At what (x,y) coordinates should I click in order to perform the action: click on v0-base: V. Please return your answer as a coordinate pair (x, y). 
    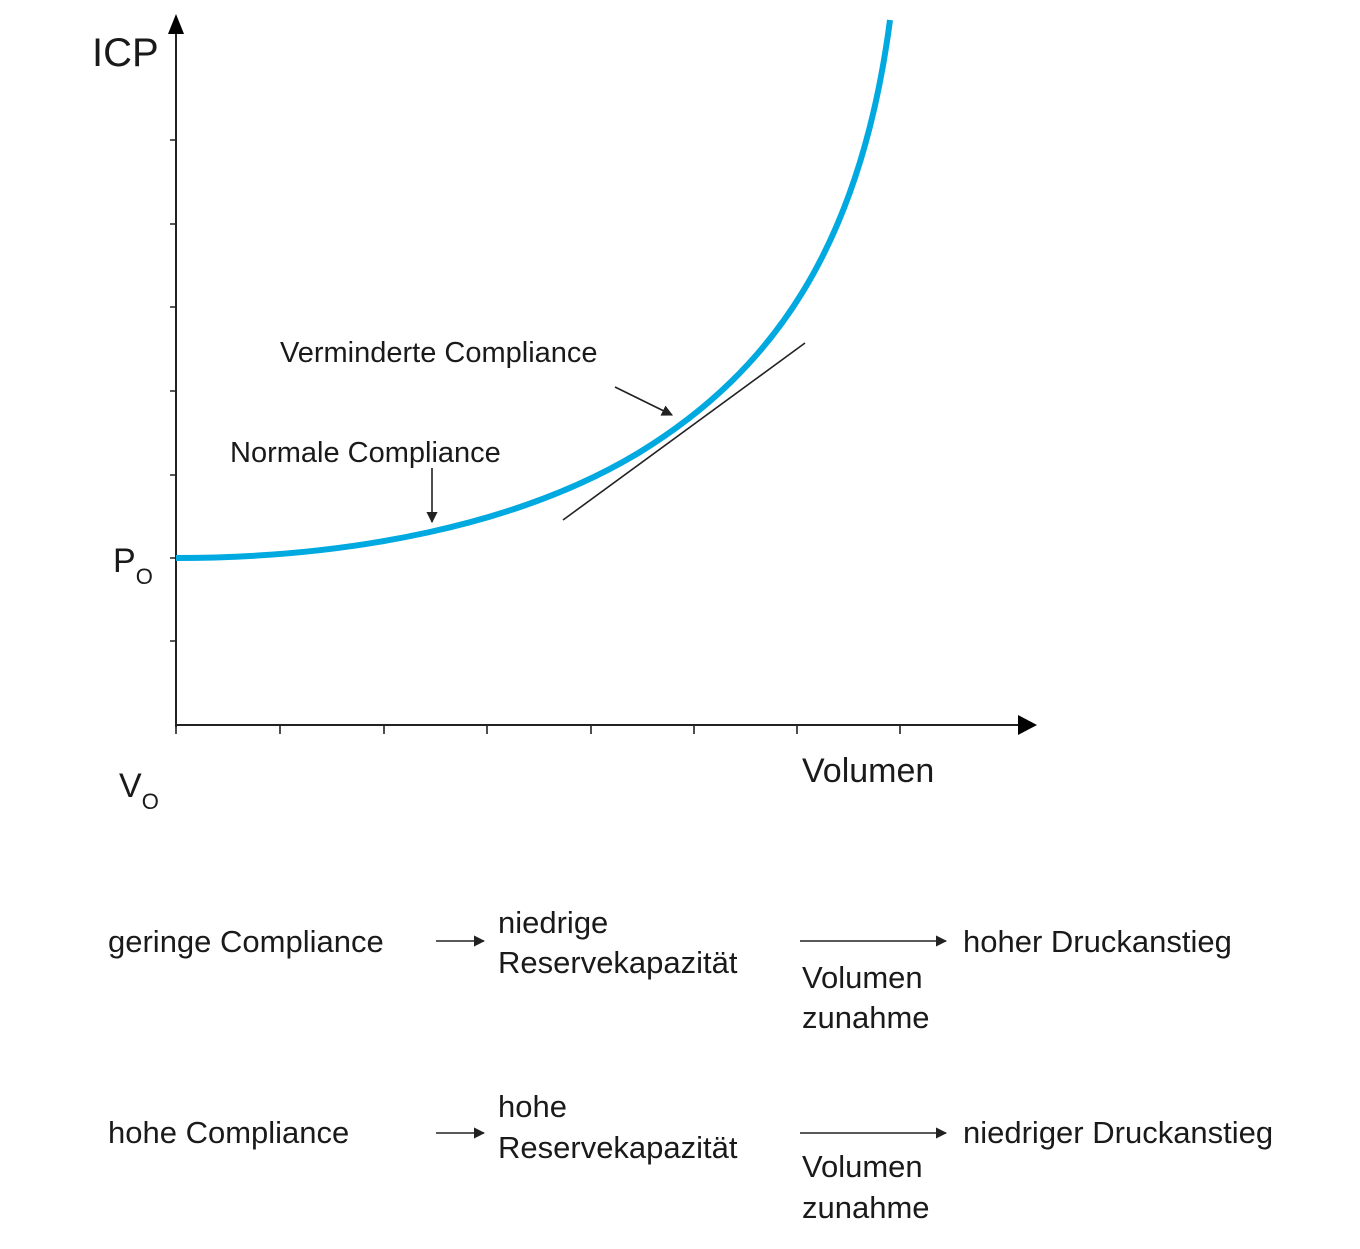
    Looking at the image, I should click on (130, 786).